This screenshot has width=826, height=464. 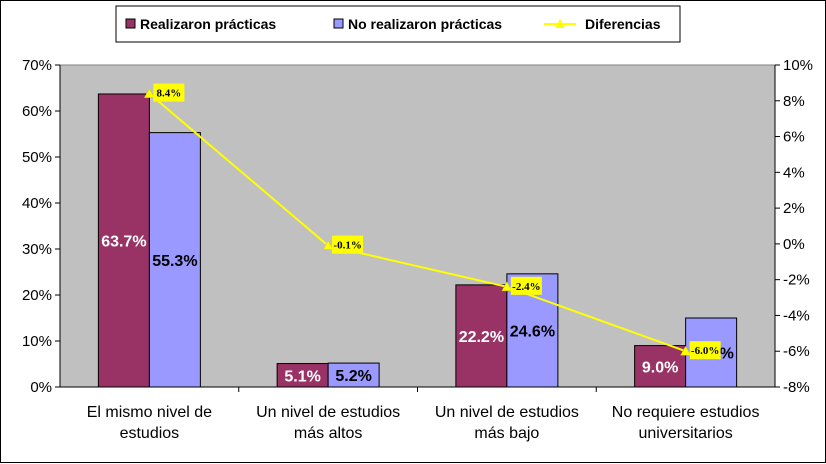 What do you see at coordinates (560, 23) in the screenshot?
I see `legend-line-marker` at bounding box center [560, 23].